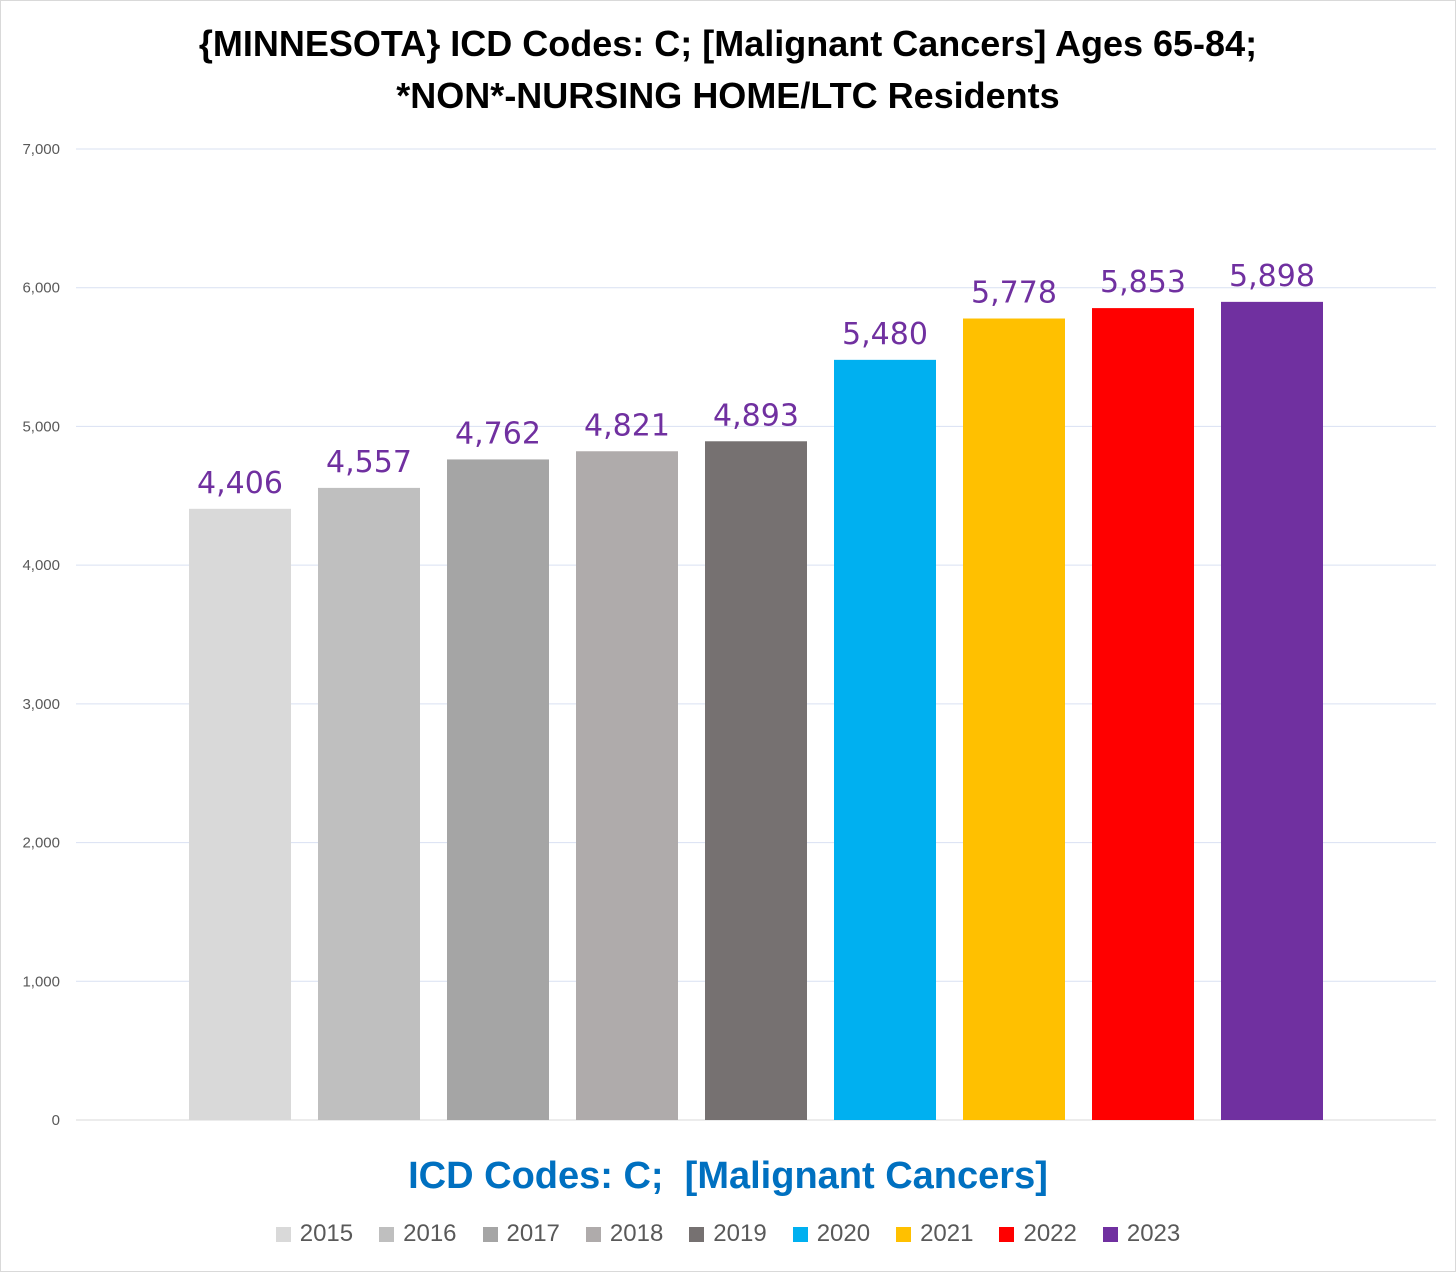 The image size is (1456, 1272). I want to click on legend-label: 2018, so click(636, 1233).